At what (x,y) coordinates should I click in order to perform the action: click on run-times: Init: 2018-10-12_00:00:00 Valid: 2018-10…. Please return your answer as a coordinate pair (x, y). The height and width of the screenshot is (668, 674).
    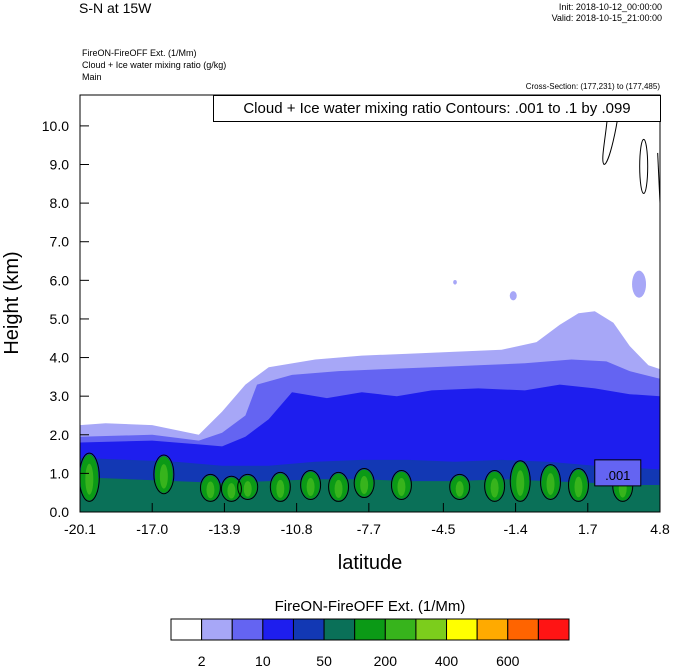
    Looking at the image, I should click on (591, 13).